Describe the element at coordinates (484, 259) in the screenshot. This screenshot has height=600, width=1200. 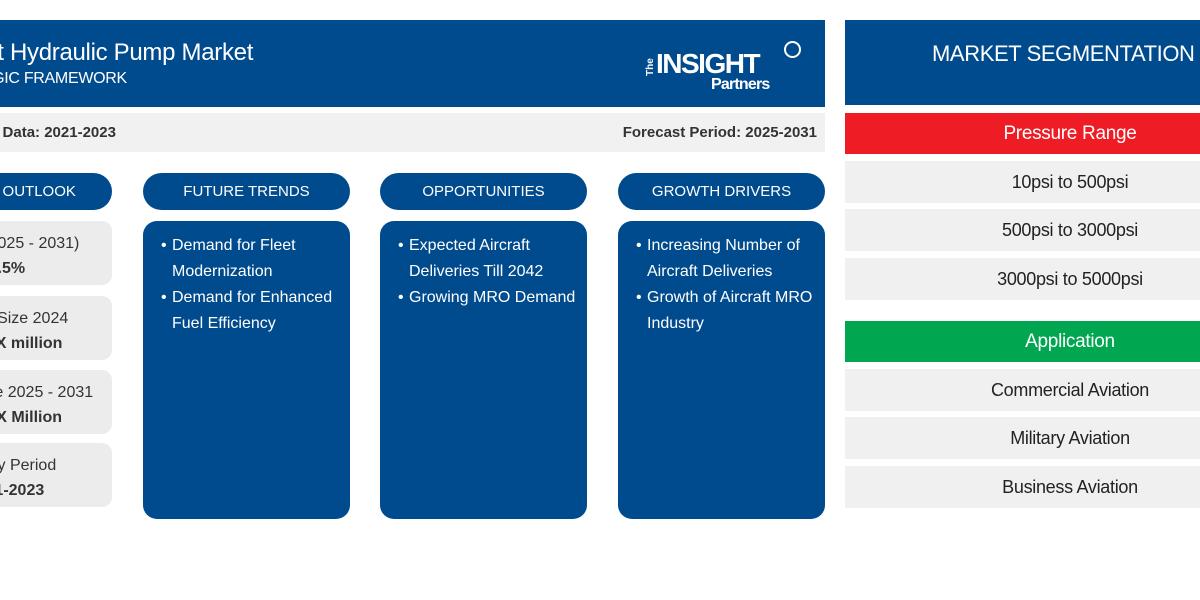
I see `opportunity-item: Expected Aircraft Deliveries Till 2042` at that location.